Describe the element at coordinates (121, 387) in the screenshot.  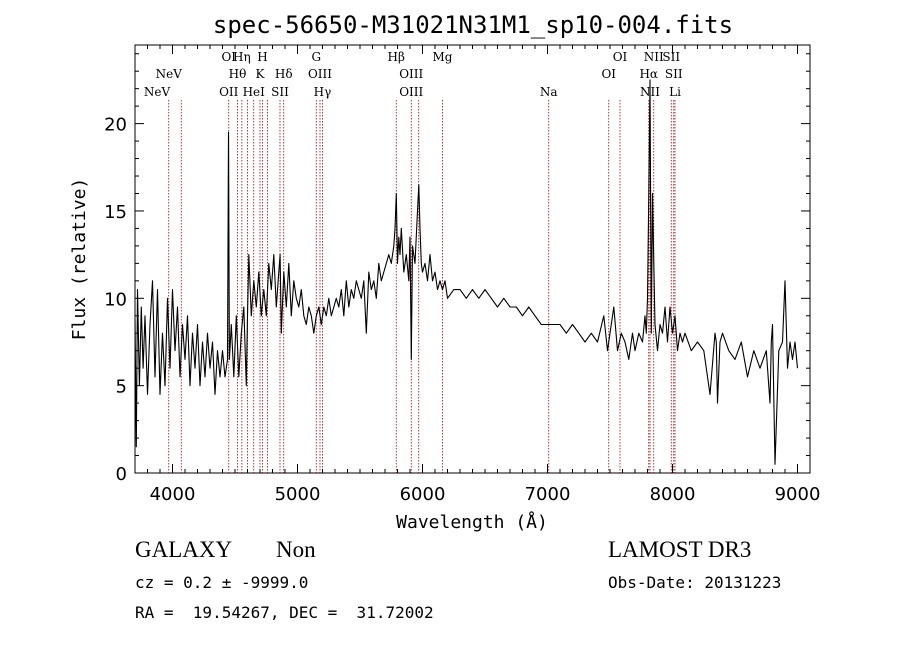
I see `y-tick-label: 5` at that location.